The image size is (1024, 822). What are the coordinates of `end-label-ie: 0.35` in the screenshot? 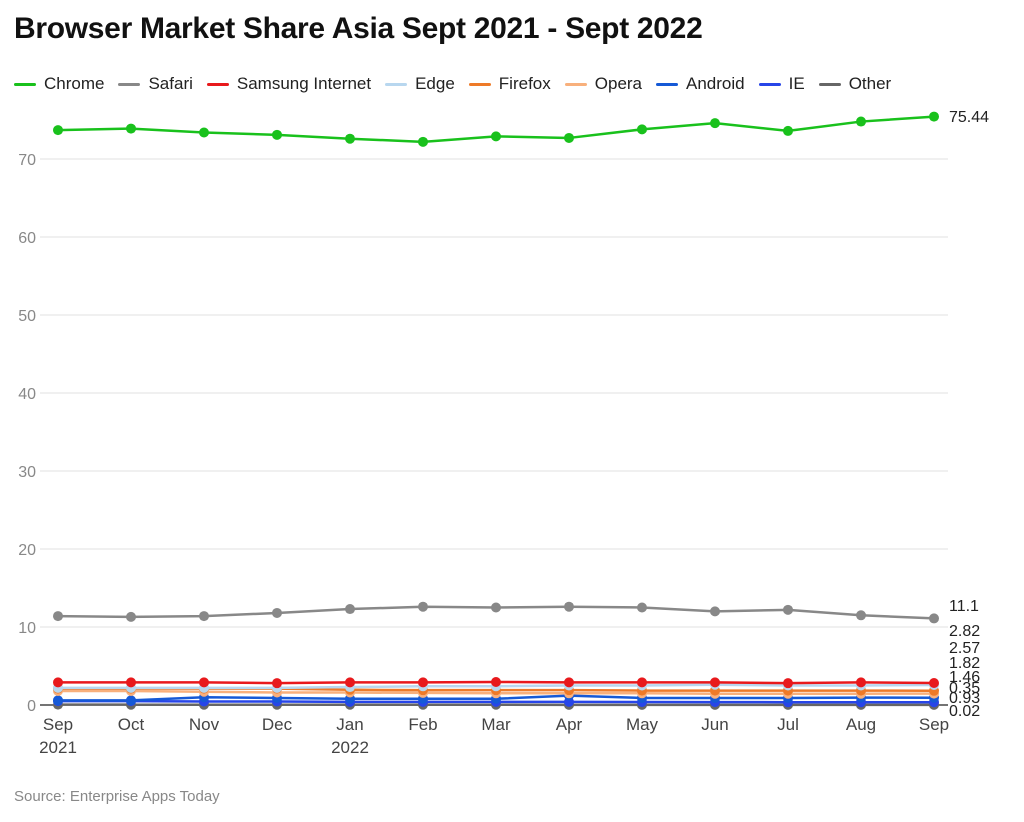 It's located at (964, 688).